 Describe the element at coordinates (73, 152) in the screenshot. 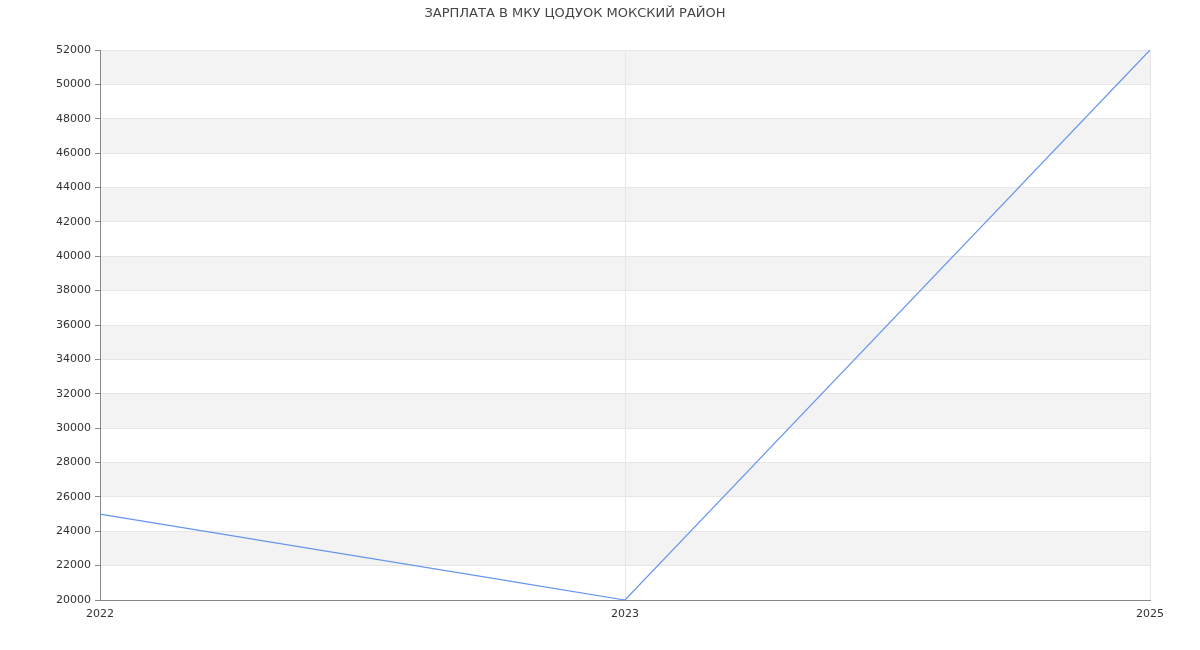

I see `y-tick-label: 46000` at that location.